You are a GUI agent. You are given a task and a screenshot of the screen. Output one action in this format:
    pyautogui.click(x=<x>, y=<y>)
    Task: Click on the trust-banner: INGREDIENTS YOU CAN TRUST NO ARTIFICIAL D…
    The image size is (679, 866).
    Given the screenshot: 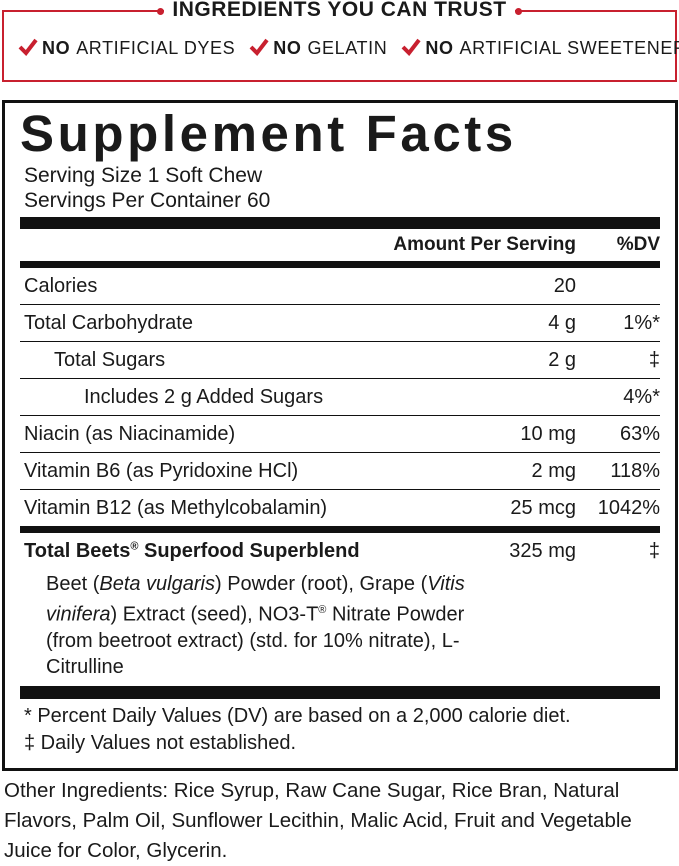 What is the action you would take?
    pyautogui.click(x=340, y=41)
    